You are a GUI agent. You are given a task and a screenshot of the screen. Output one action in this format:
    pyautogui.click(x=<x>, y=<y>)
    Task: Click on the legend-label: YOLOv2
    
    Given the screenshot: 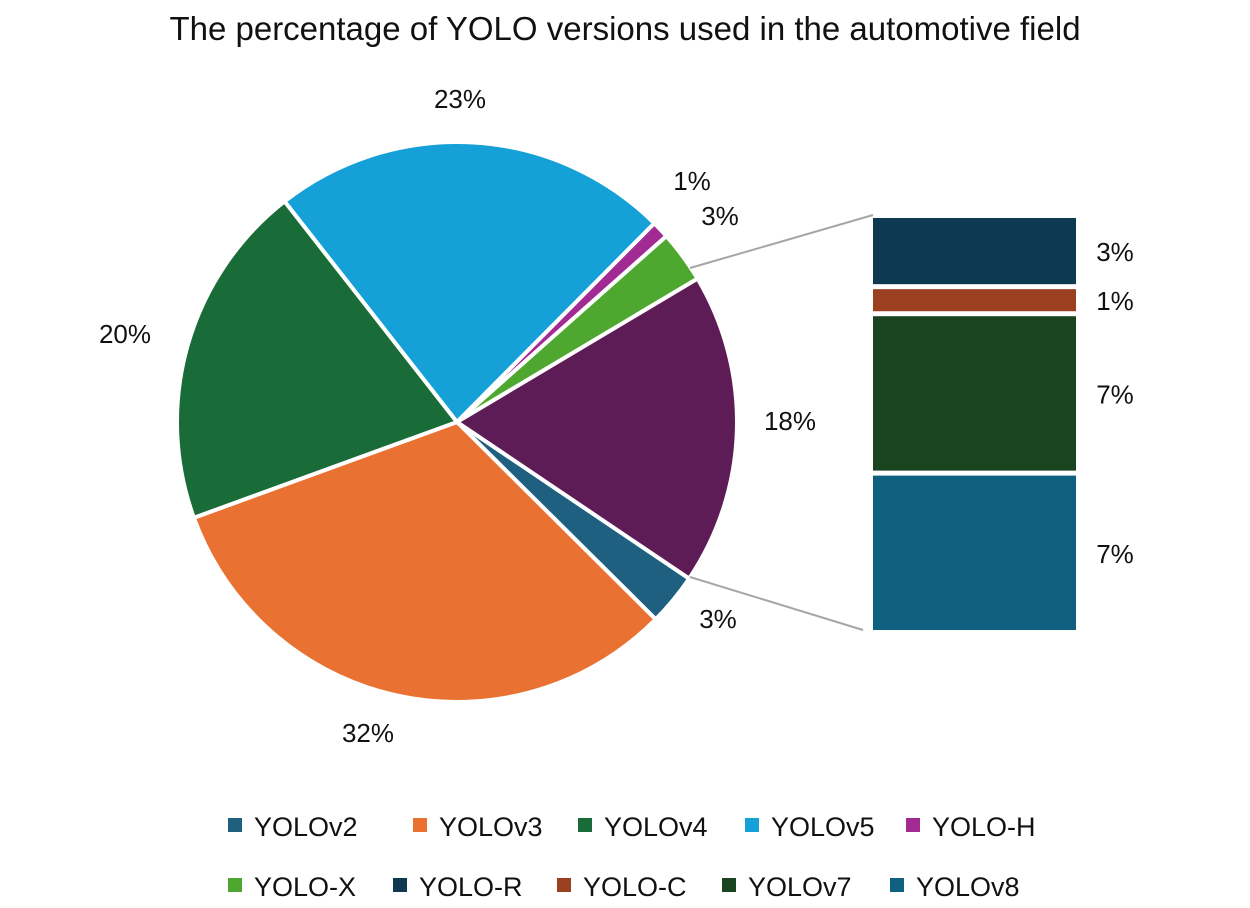 What is the action you would take?
    pyautogui.click(x=306, y=827)
    